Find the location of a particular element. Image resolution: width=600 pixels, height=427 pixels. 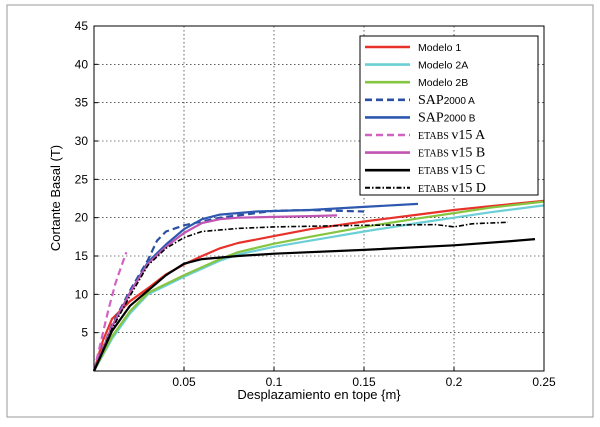

y-tick-label: 5 is located at coordinates (84, 333).